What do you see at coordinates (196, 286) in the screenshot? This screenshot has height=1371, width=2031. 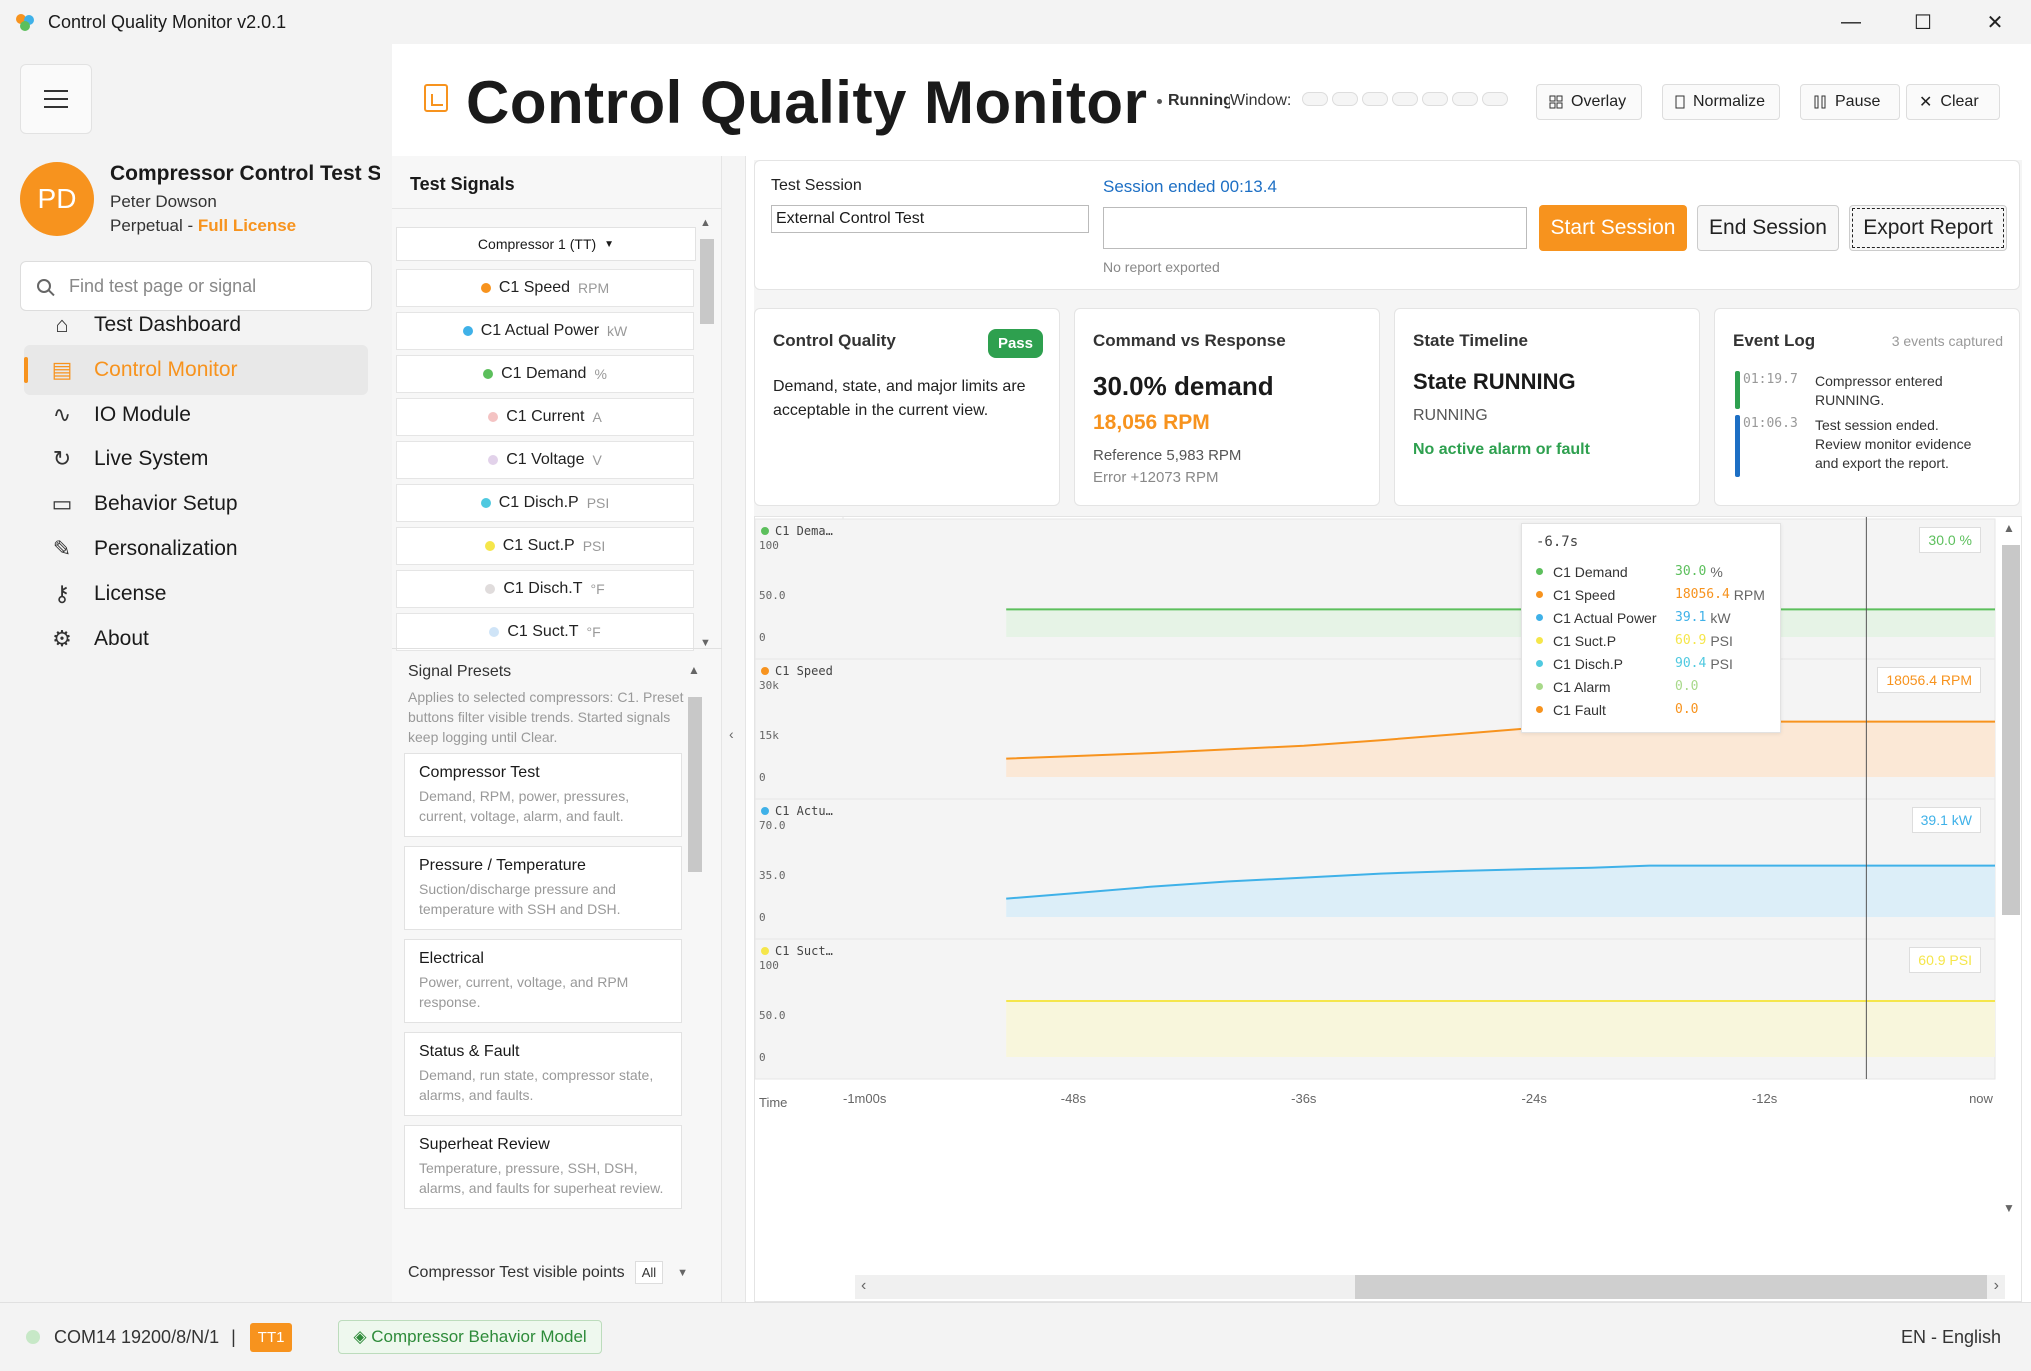 I see `search-input: Find test page or signal` at bounding box center [196, 286].